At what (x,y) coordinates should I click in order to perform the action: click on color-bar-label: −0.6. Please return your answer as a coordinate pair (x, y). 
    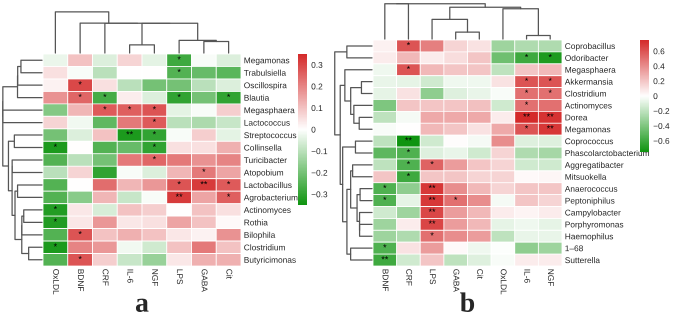
    Looking at the image, I should click on (662, 141).